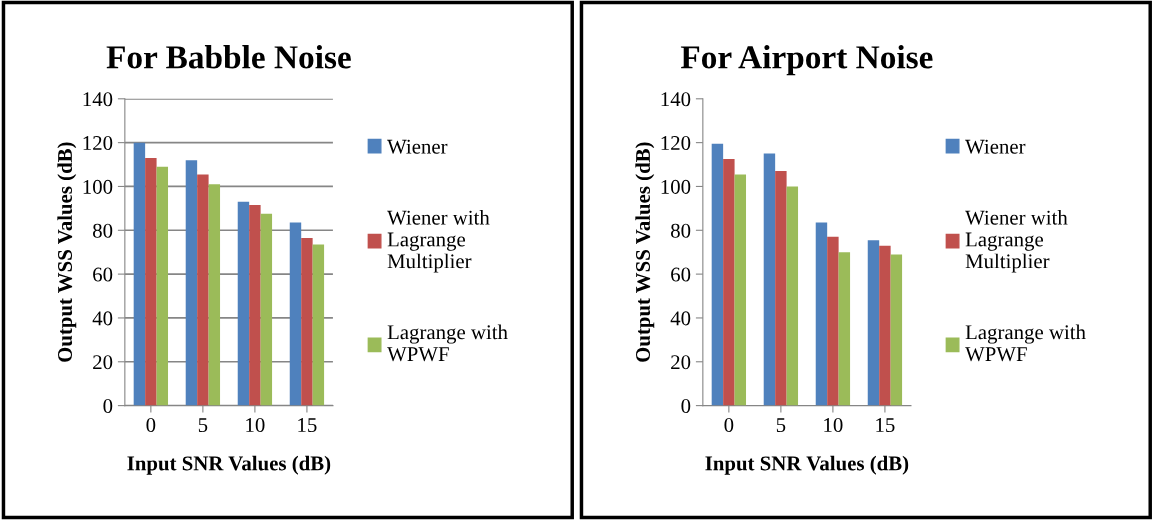  Describe the element at coordinates (806, 60) in the screenshot. I see `chart-title: For Airport Noise` at that location.